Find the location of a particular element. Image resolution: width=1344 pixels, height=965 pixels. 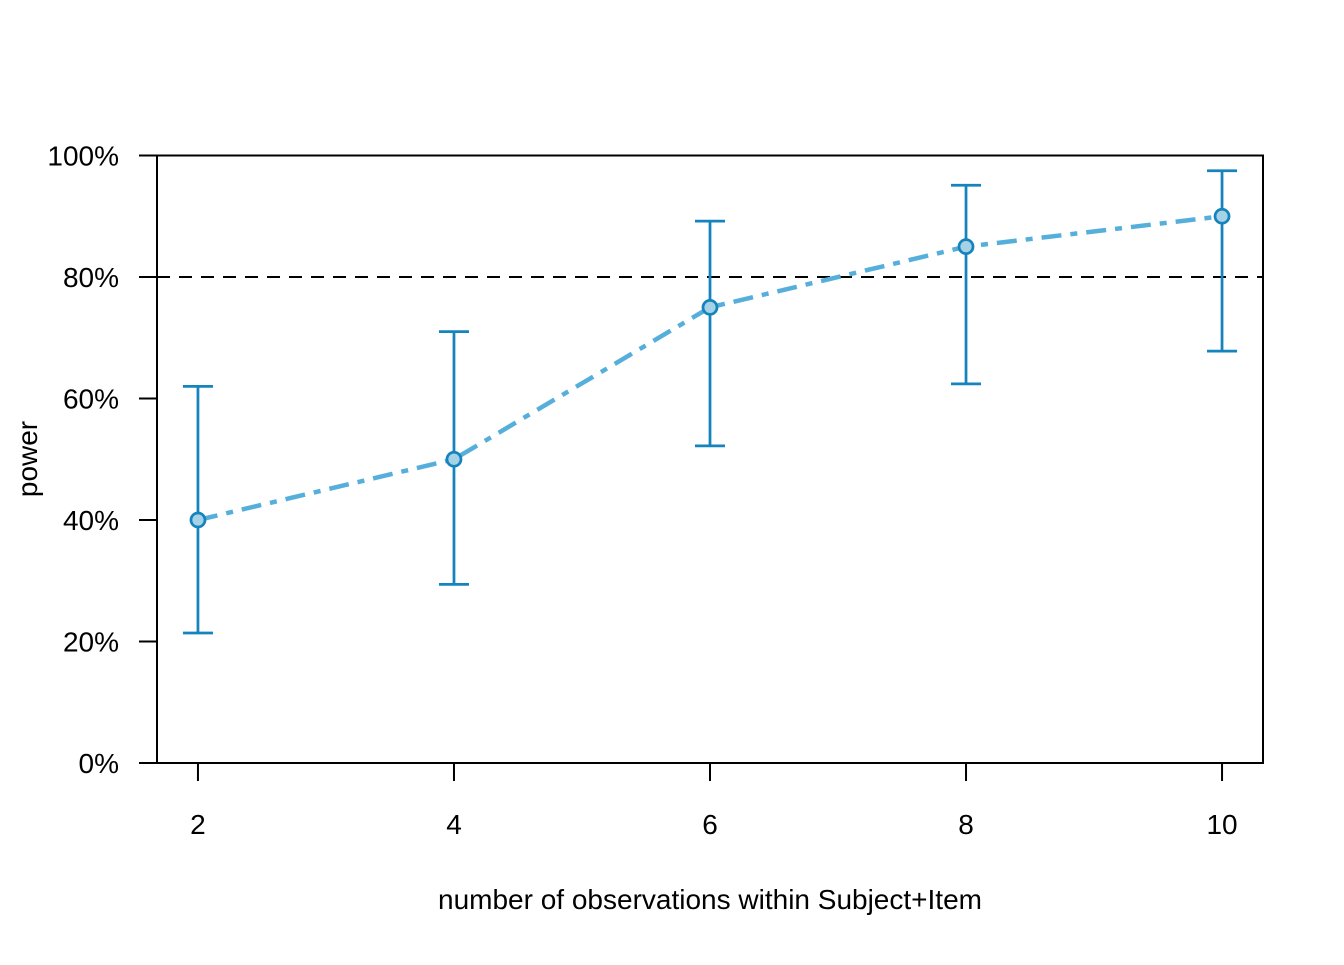

y-axis-title: power is located at coordinates (27, 459).